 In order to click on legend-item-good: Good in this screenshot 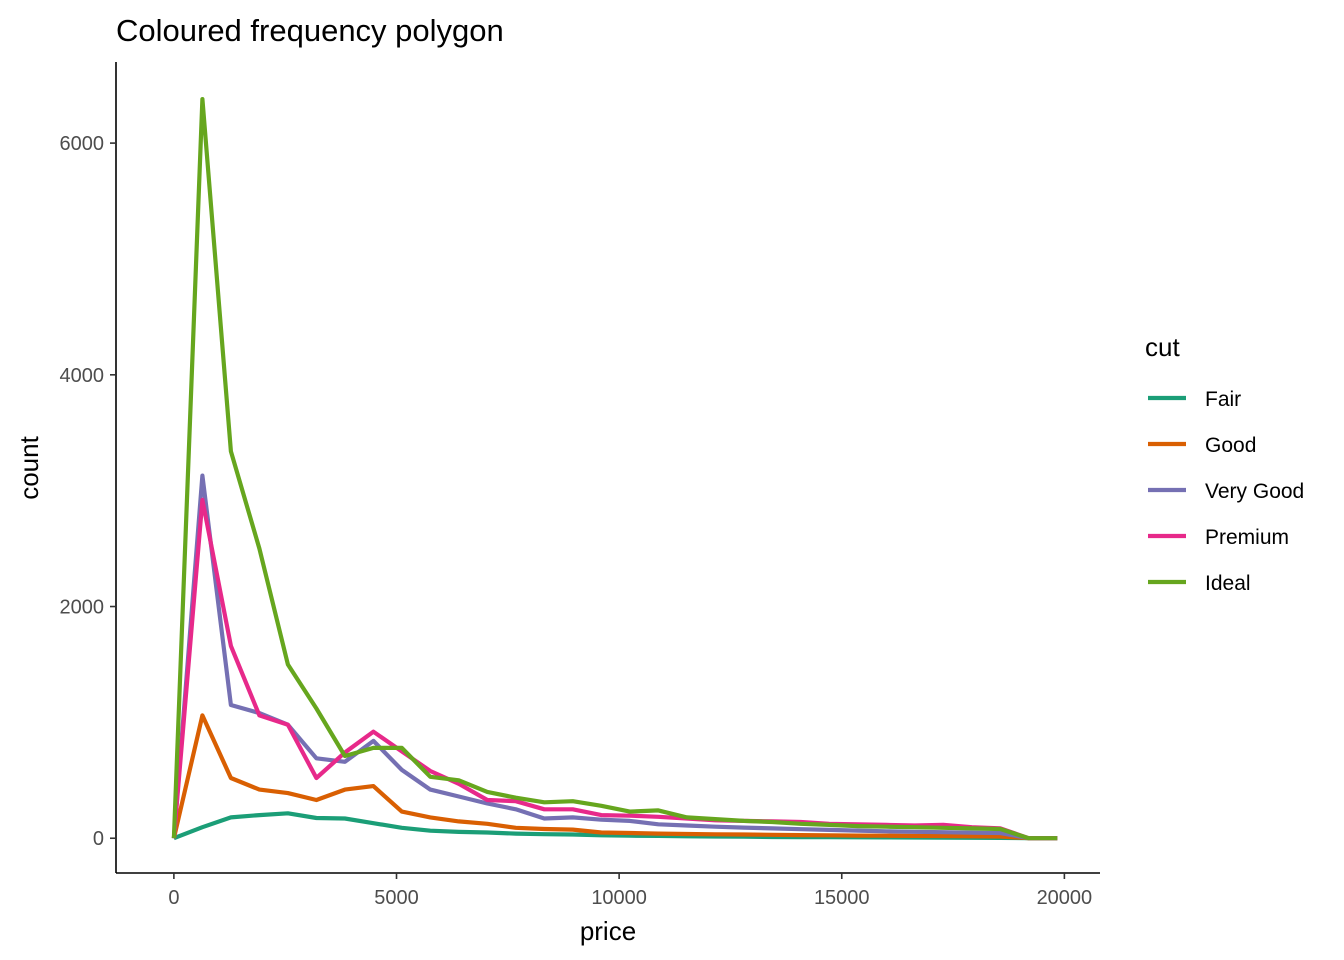, I will do `click(1202, 445)`.